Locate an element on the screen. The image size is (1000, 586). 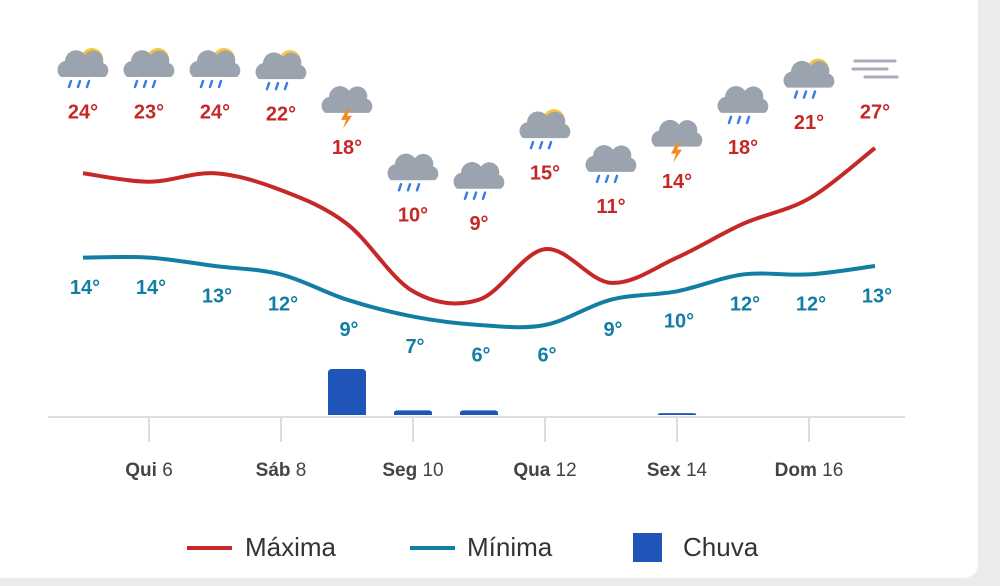
weekday: Qua is located at coordinates (534, 470).